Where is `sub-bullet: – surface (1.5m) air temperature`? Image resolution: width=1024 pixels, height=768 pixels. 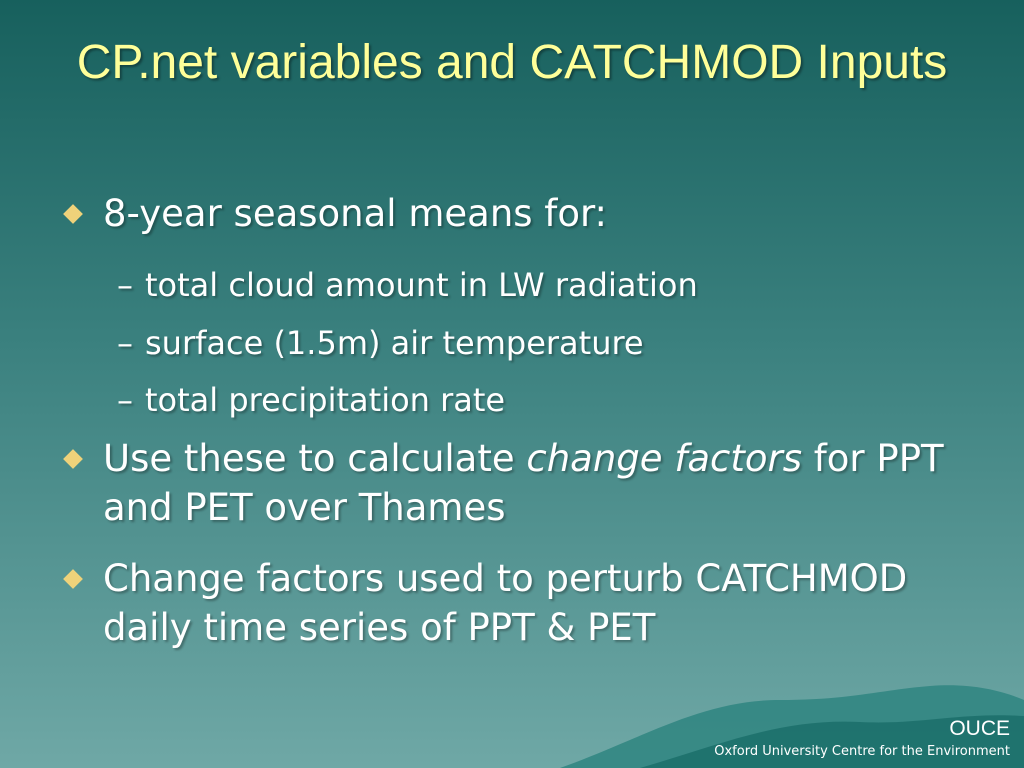
sub-bullet: – surface (1.5m) air temperature is located at coordinates (380, 343).